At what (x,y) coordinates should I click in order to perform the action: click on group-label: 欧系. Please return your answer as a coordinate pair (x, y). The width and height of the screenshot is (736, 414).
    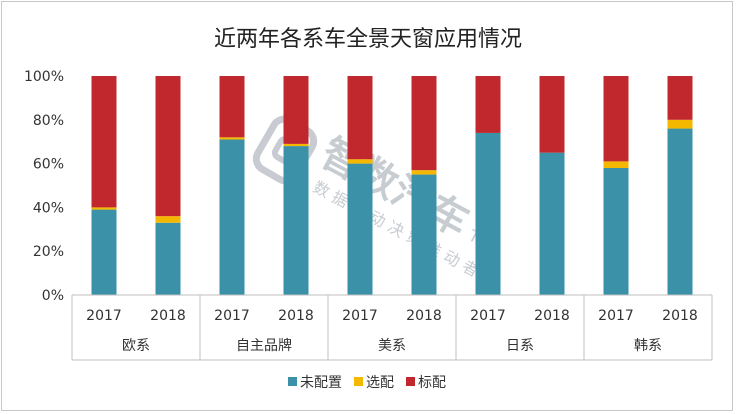
    Looking at the image, I should click on (136, 346).